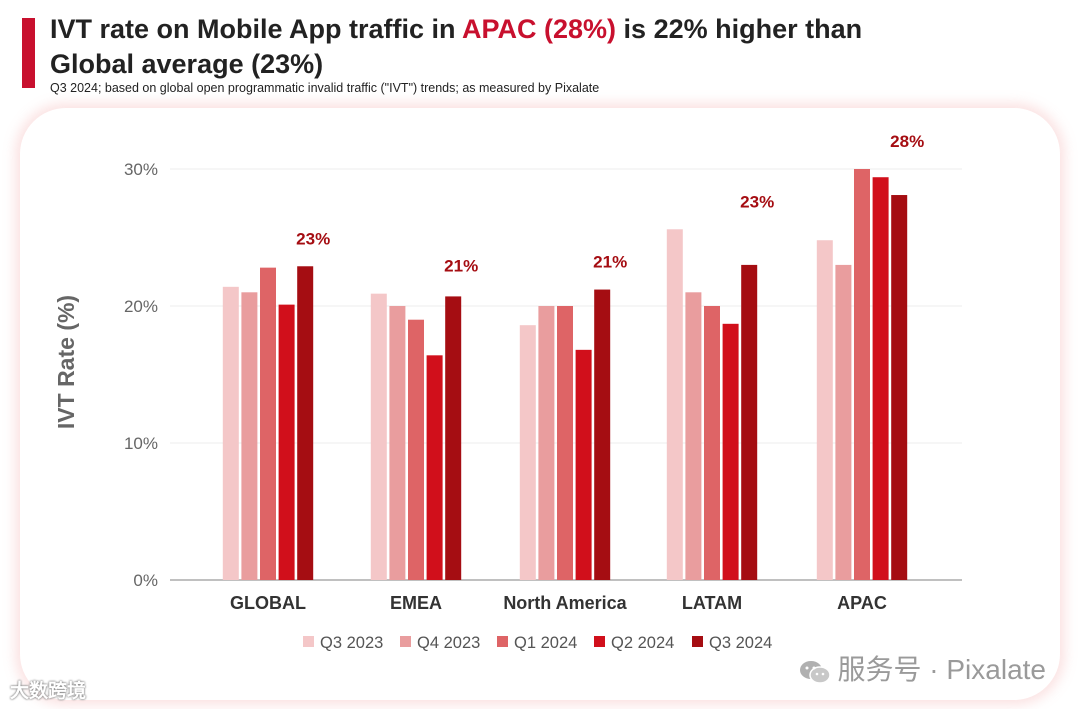 The width and height of the screenshot is (1080, 709). Describe the element at coordinates (693, 436) in the screenshot. I see `bar-latam-q4-2023` at that location.